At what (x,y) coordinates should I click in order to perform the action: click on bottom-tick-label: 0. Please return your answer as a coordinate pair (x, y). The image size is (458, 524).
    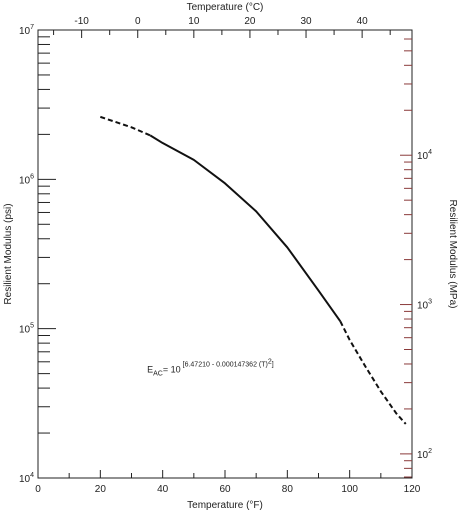
    Looking at the image, I should click on (38, 489).